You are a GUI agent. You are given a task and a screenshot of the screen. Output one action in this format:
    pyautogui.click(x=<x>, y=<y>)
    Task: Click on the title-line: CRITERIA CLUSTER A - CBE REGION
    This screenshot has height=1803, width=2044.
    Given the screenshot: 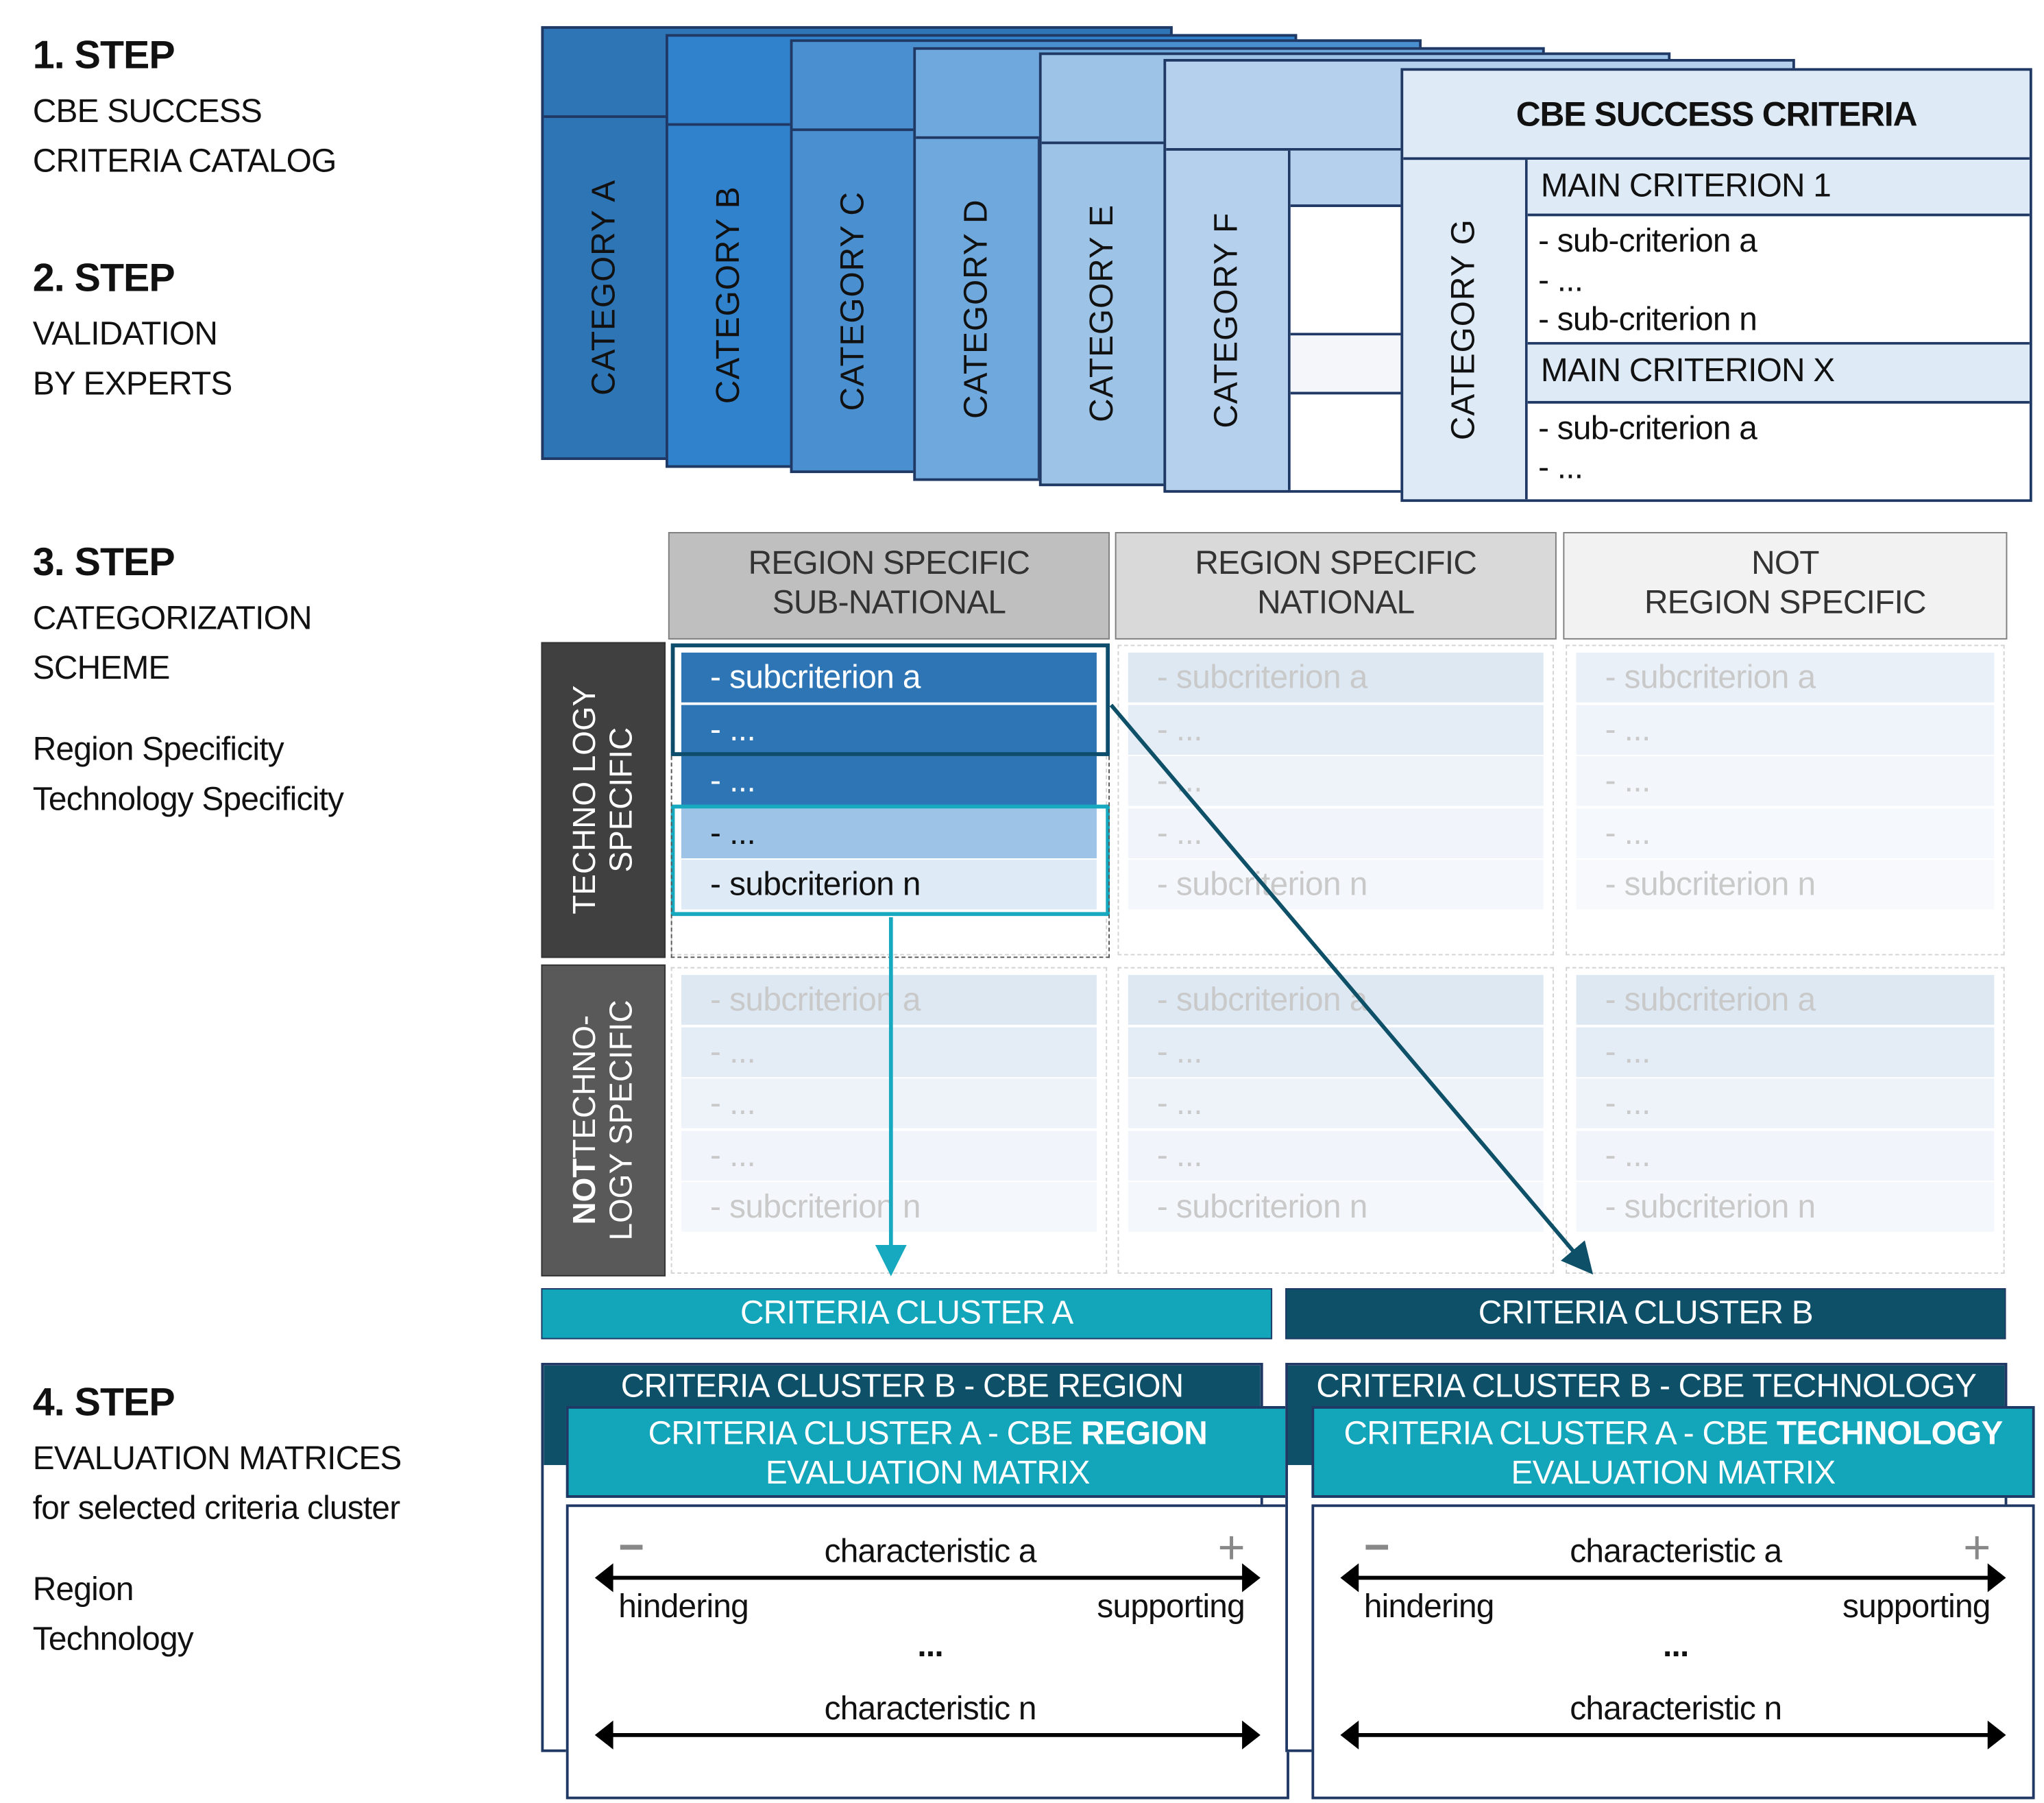 What is the action you would take?
    pyautogui.click(x=928, y=1433)
    